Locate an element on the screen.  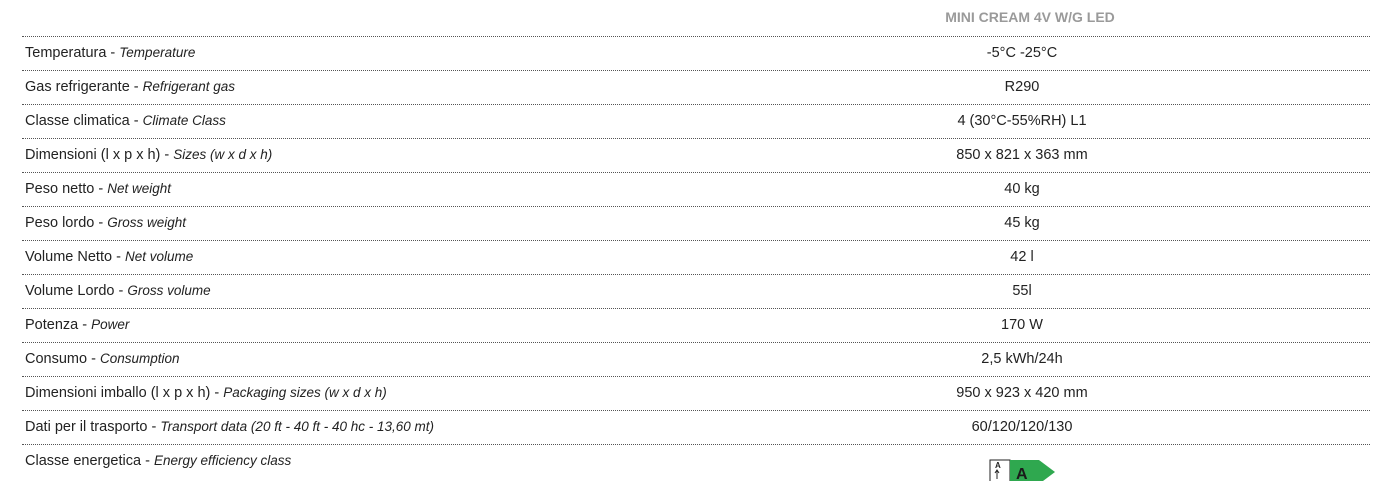
label-en: Power is located at coordinates (110, 324).